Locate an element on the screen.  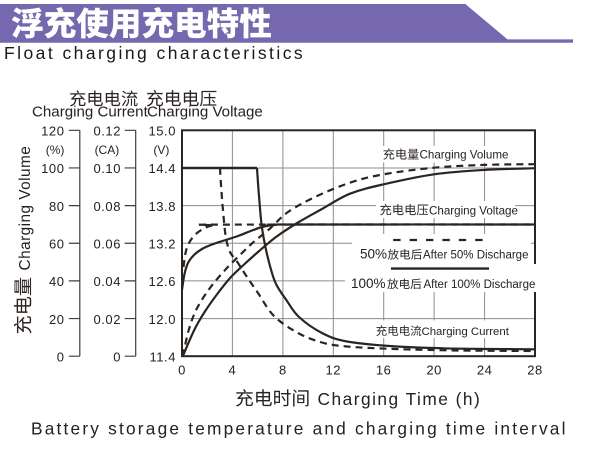
svg-text: 0.06 is located at coordinates (107, 243).